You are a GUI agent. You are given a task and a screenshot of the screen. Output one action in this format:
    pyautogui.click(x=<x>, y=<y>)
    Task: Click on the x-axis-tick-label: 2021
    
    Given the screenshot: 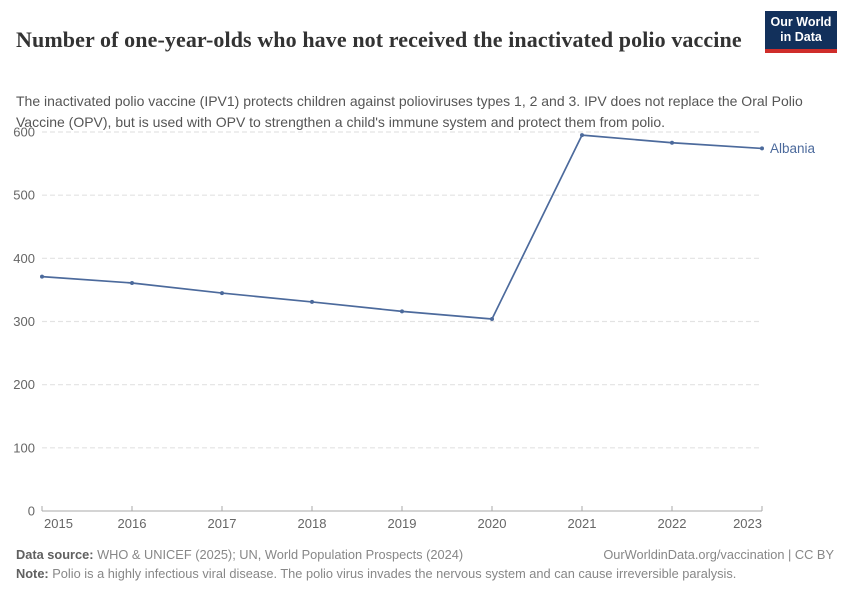 What is the action you would take?
    pyautogui.click(x=582, y=523)
    